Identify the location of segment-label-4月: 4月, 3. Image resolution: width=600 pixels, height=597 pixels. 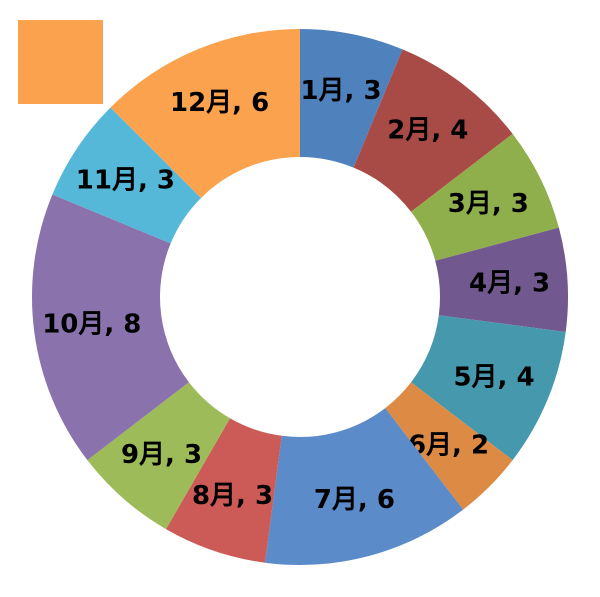
(509, 283).